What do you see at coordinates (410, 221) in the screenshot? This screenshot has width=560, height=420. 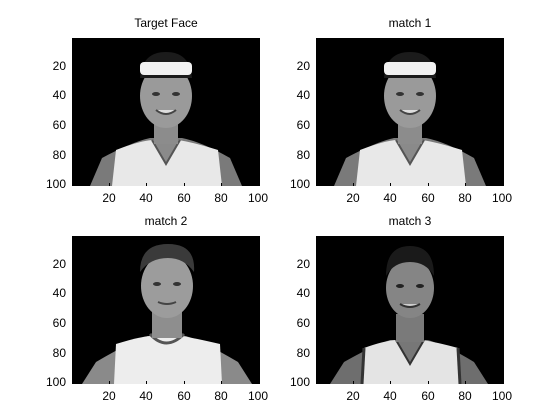 I see `panel-title: match 3` at bounding box center [410, 221].